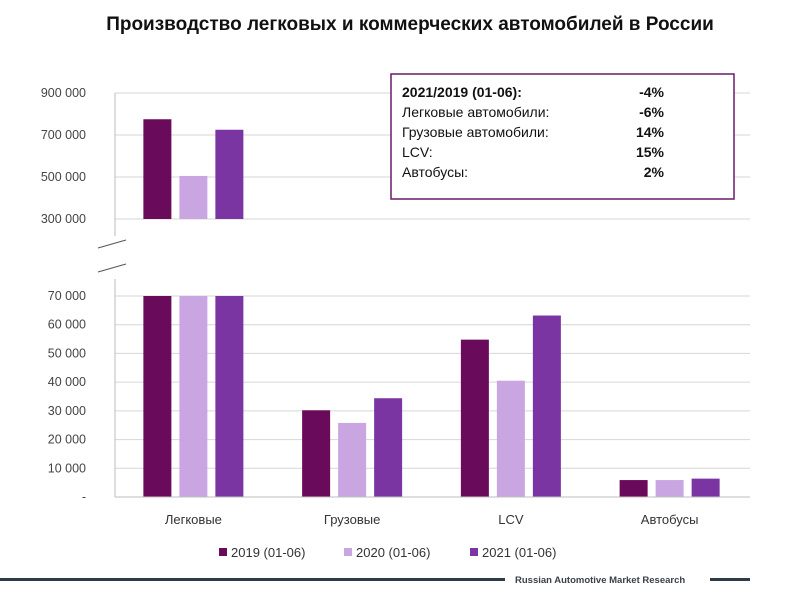 The image size is (800, 606). What do you see at coordinates (417, 152) in the screenshot?
I see `annotation-label: LCV:` at bounding box center [417, 152].